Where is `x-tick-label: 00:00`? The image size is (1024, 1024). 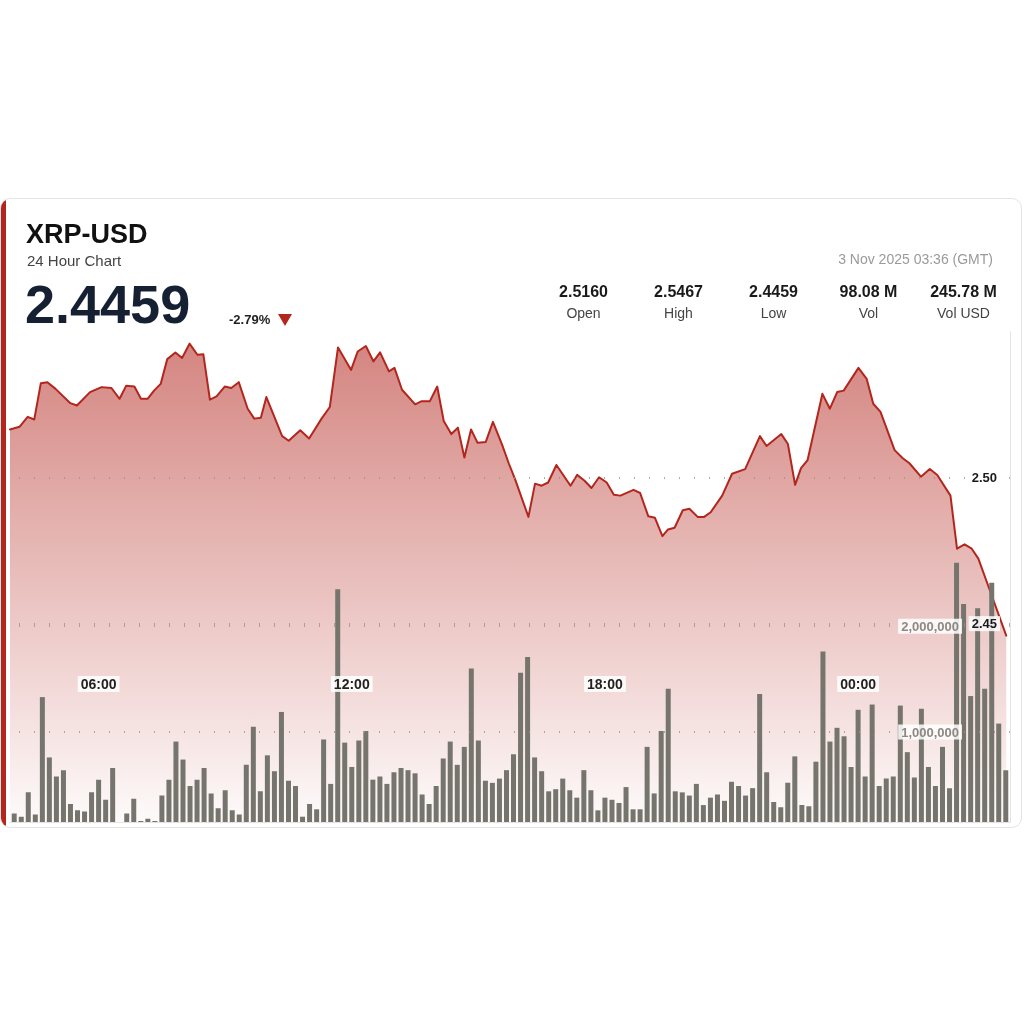 x-tick-label: 00:00 is located at coordinates (858, 684).